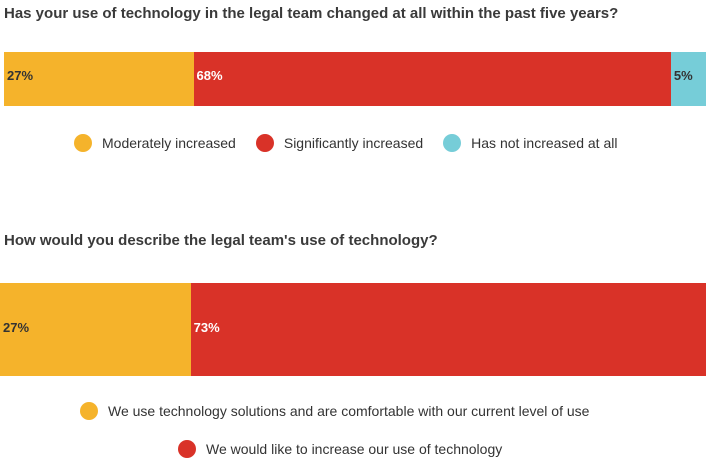 The image size is (710, 466). Describe the element at coordinates (206, 327) in the screenshot. I see `chart2-data-label-2: 73%` at that location.